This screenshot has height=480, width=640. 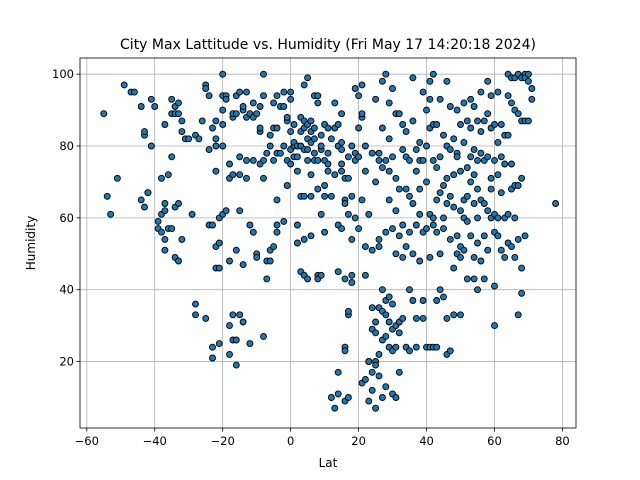 What do you see at coordinates (63, 74) in the screenshot?
I see `y-tick-label: 100` at bounding box center [63, 74].